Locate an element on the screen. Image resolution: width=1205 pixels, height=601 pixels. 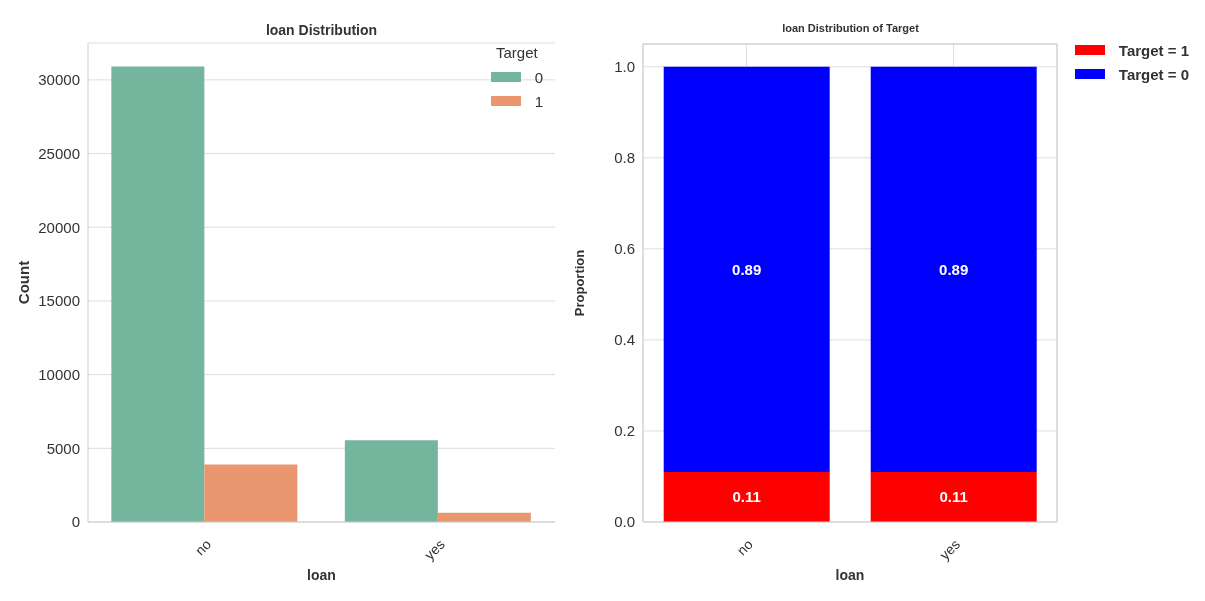
y-tick-label: 20000 is located at coordinates (59, 227).